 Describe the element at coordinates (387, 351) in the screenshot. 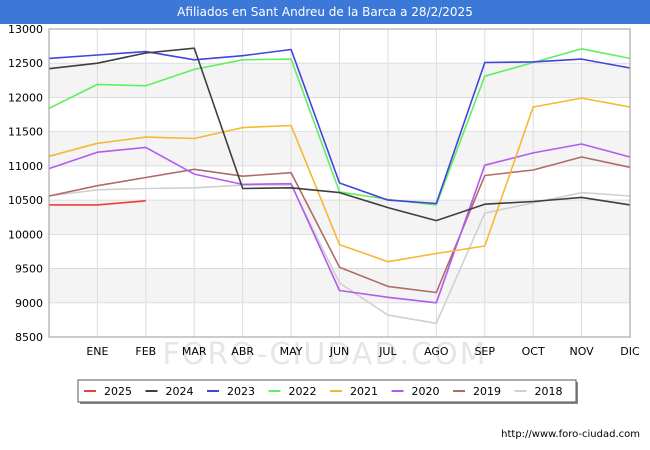

I see `x-tick-label: JUL` at that location.